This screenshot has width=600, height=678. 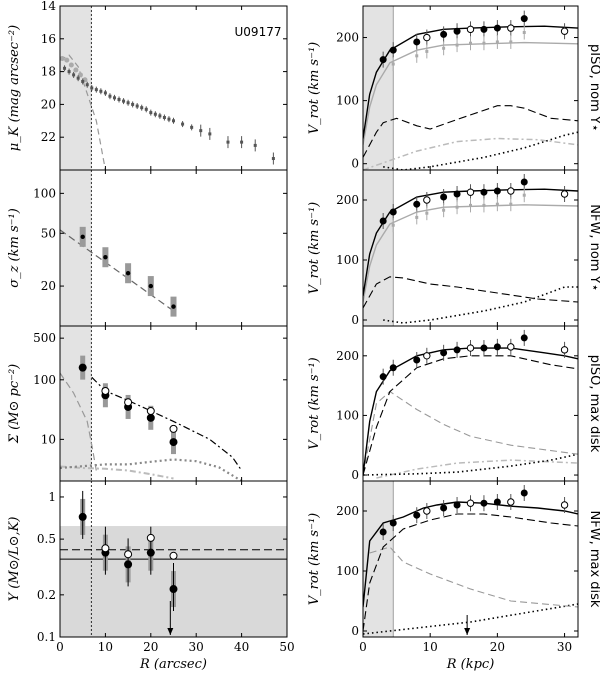 What do you see at coordinates (470, 433) in the screenshot?
I see `bulge-curve` at bounding box center [470, 433].